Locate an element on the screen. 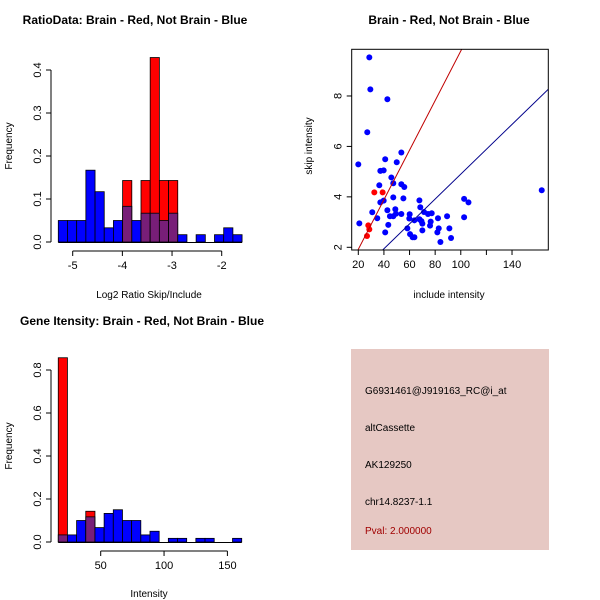 This screenshot has height=600, width=600. x-axis-label: Intensity is located at coordinates (148, 594).